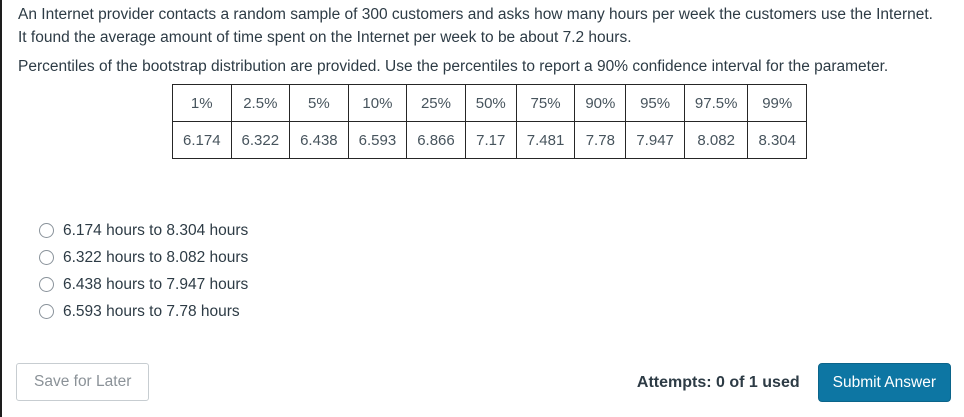 The width and height of the screenshot is (964, 417). What do you see at coordinates (655, 103) in the screenshot?
I see `percentile-header-cell: 95%` at bounding box center [655, 103].